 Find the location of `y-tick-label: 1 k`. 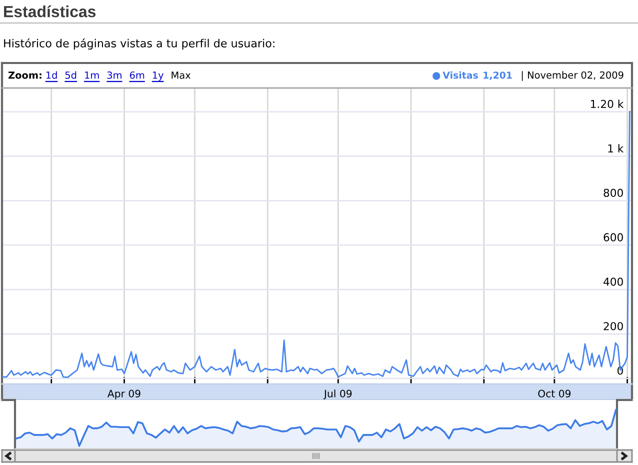

y-tick-label: 1 k is located at coordinates (616, 148).